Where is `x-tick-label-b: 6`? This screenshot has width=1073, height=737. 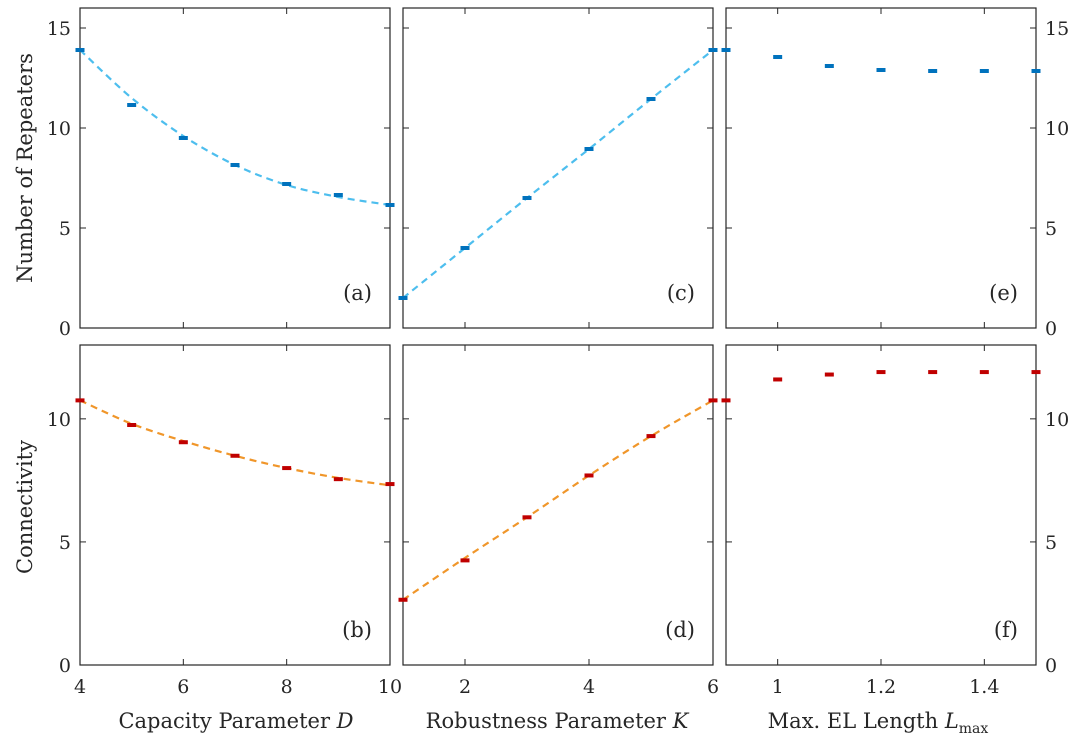
x-tick-label-b: 6 is located at coordinates (183, 687).